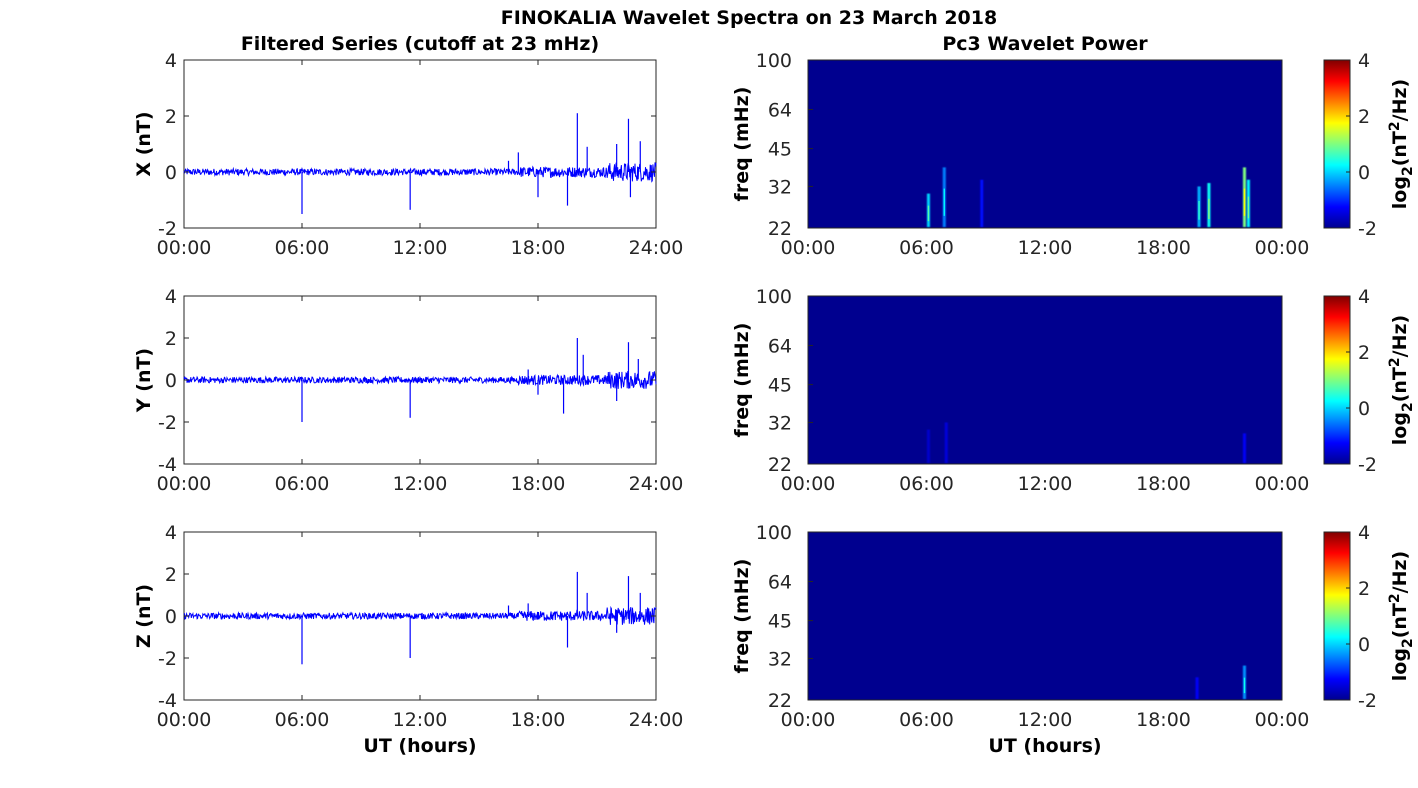 Image resolution: width=1418 pixels, height=788 pixels. Describe the element at coordinates (420, 44) in the screenshot. I see `left-column-title: Filtered Series (cutoff at 23 mHz)` at that location.